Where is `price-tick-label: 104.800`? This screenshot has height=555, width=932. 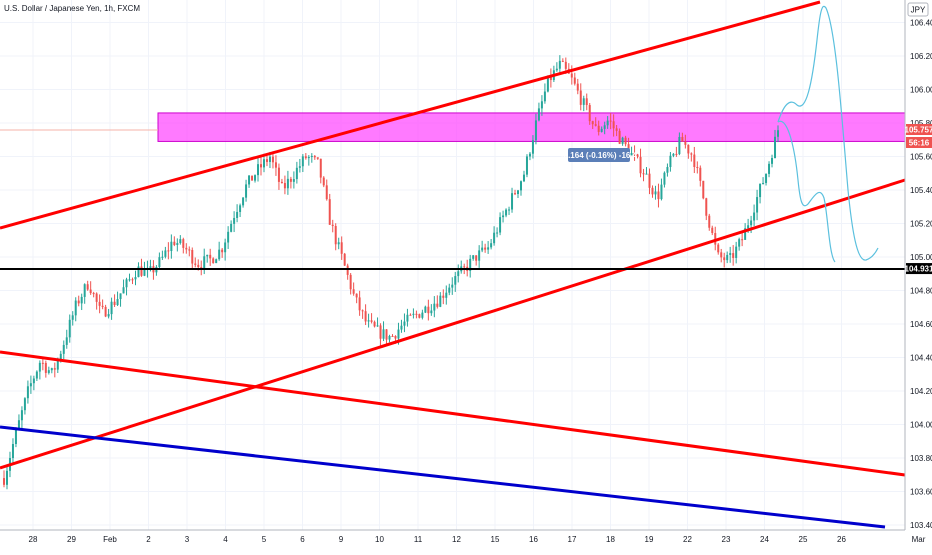 price-tick-label: 104.800 is located at coordinates (921, 291).